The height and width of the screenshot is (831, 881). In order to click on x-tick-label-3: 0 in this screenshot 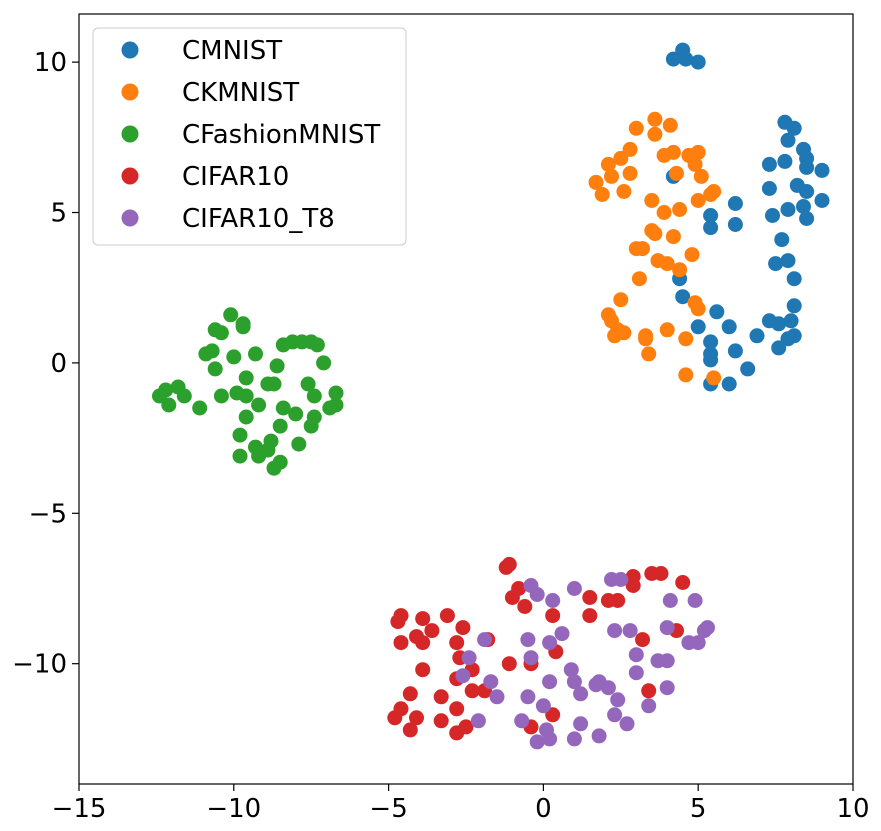, I will do `click(543, 809)`.